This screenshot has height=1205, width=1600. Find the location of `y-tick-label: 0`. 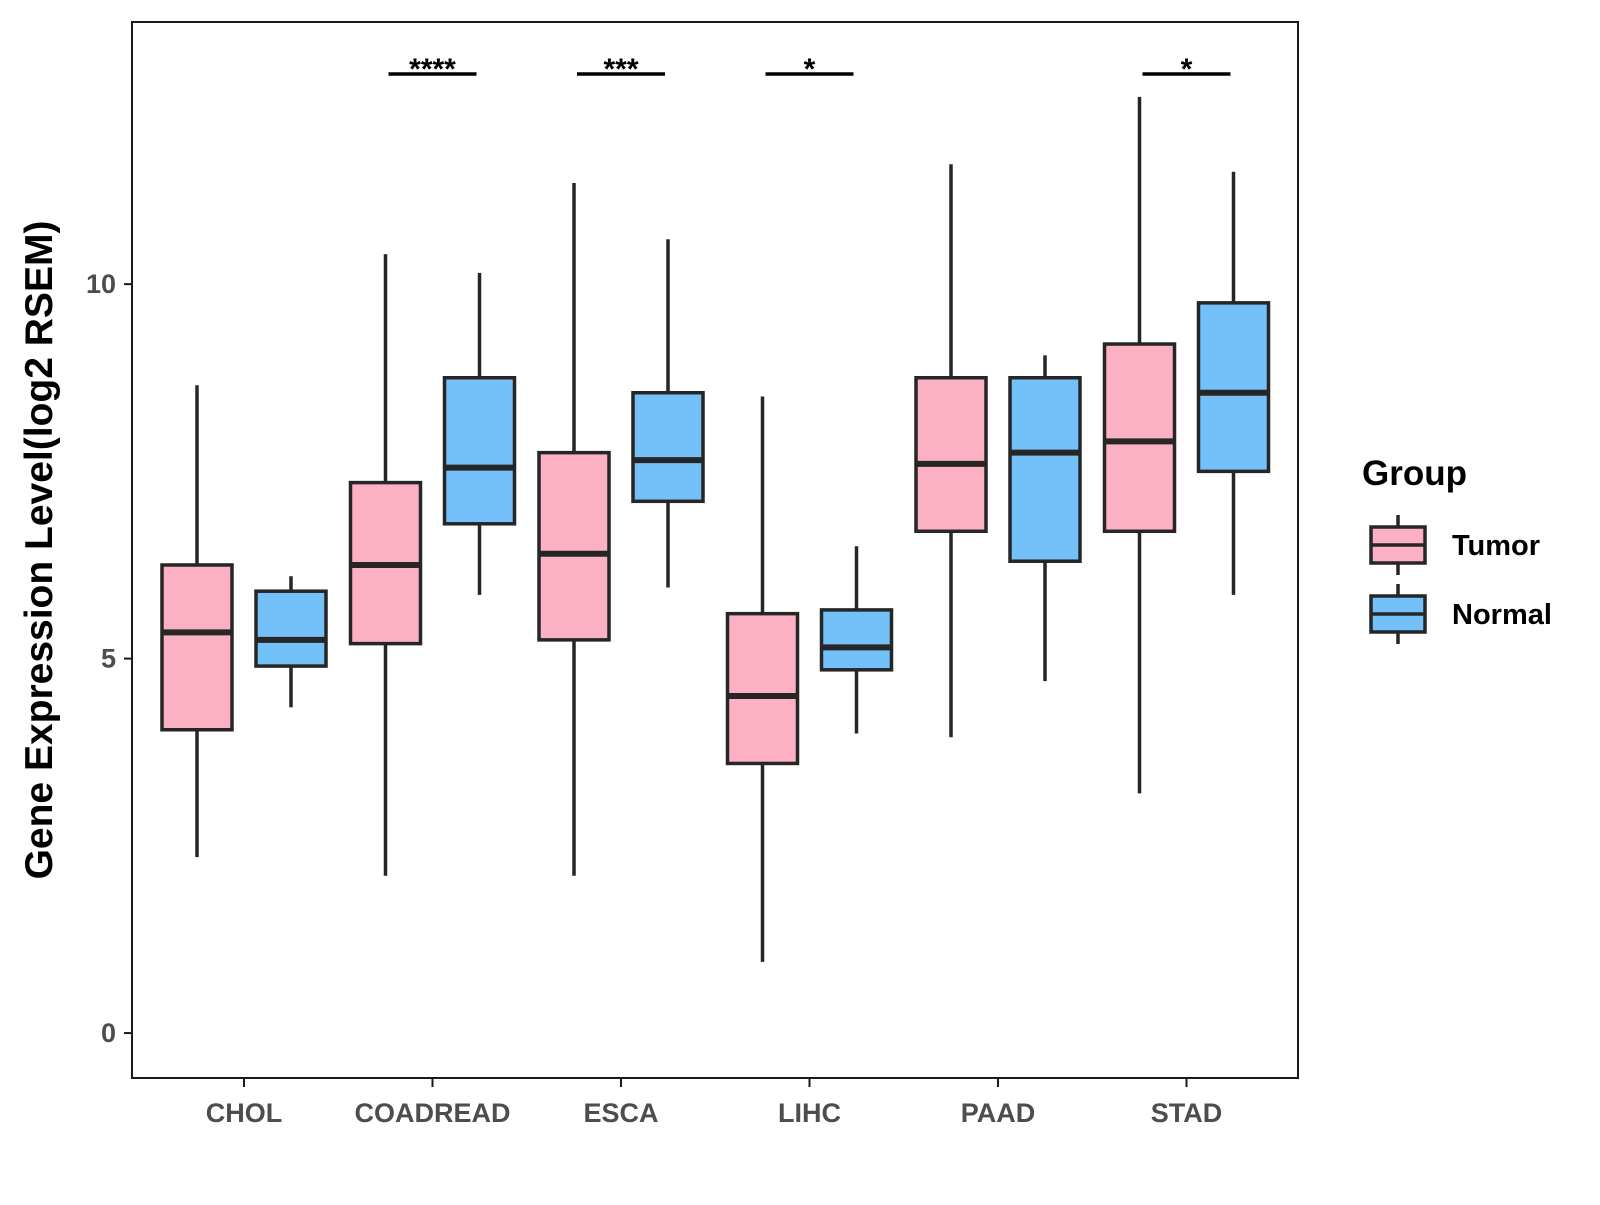

y-tick-label: 0 is located at coordinates (108, 1033).